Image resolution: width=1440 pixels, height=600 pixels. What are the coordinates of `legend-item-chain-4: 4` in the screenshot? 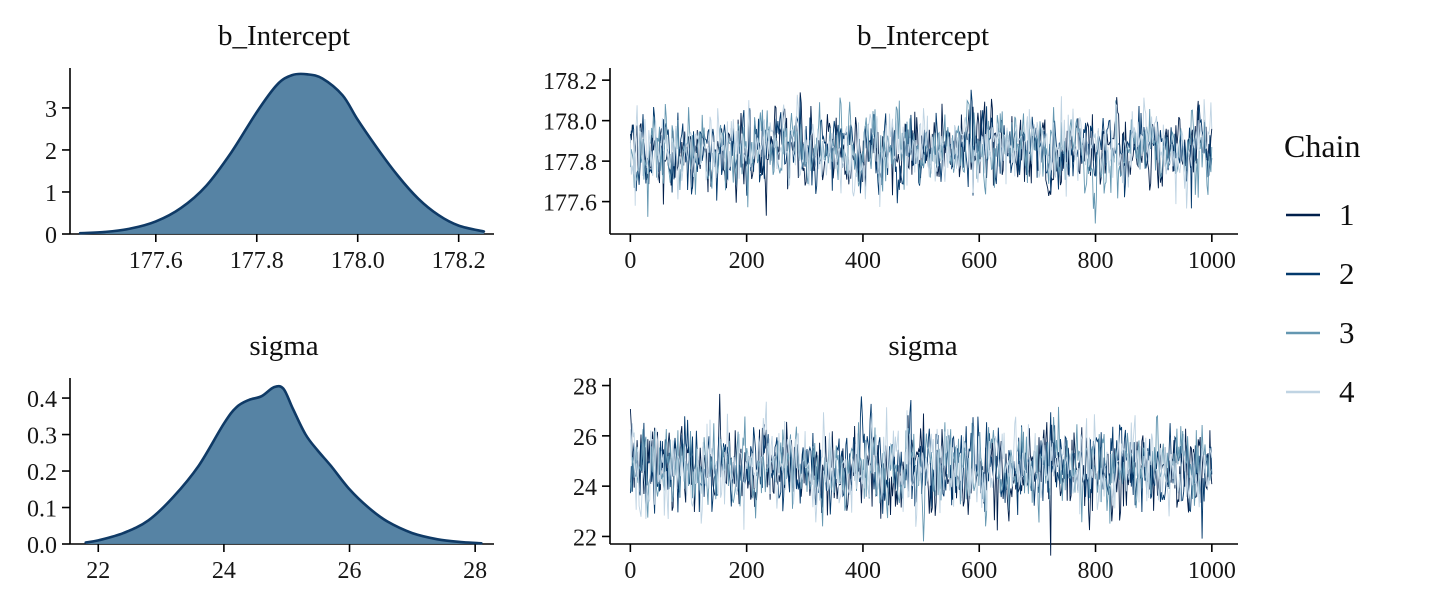 It's located at (1362, 392).